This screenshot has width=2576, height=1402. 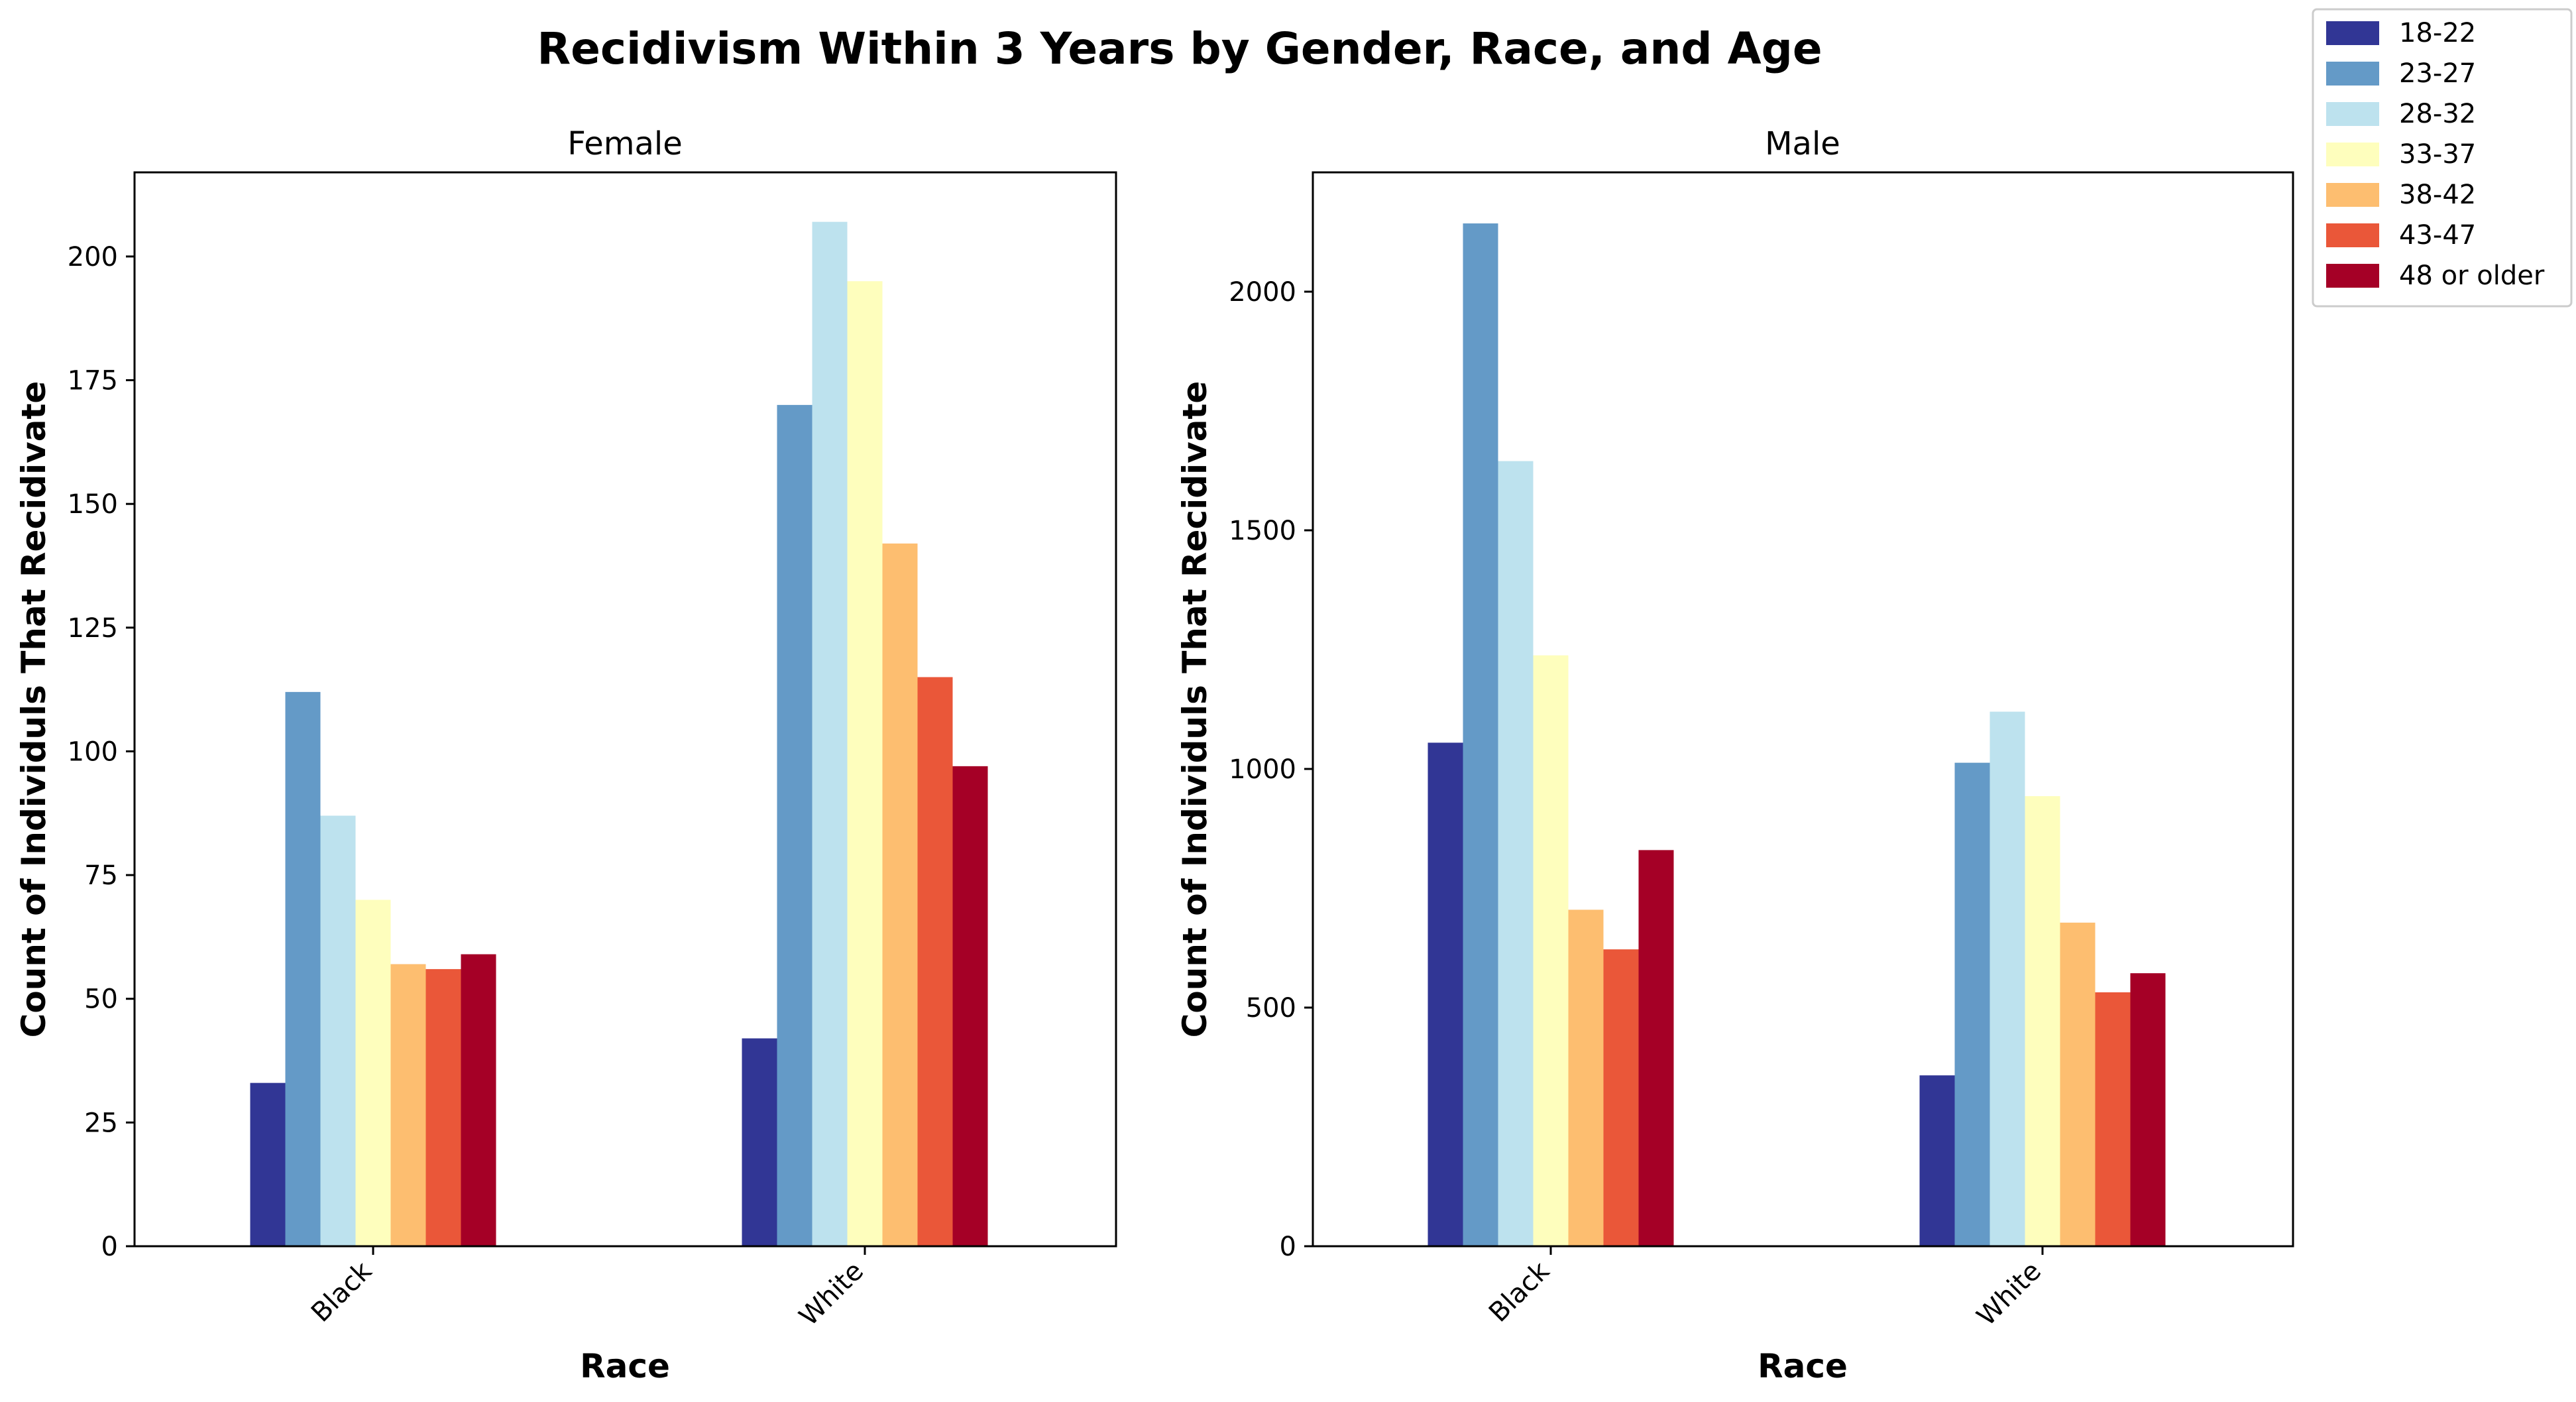 What do you see at coordinates (2472, 276) in the screenshot?
I see `legend-label: 48 or older` at bounding box center [2472, 276].